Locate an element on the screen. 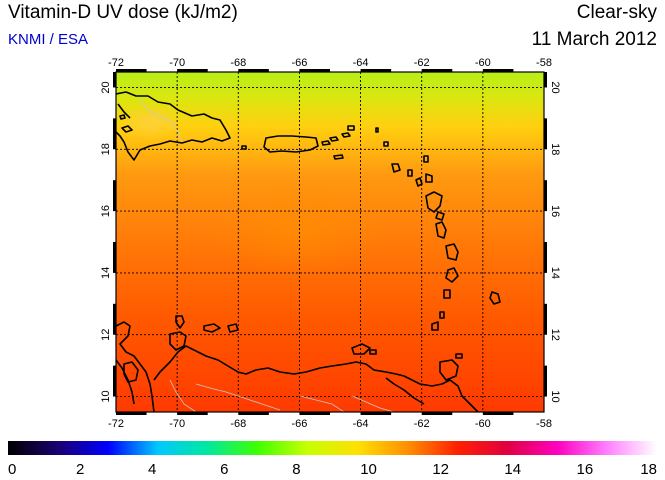 The image size is (665, 480). lat-tick-label-left: 18 is located at coordinates (106, 149).